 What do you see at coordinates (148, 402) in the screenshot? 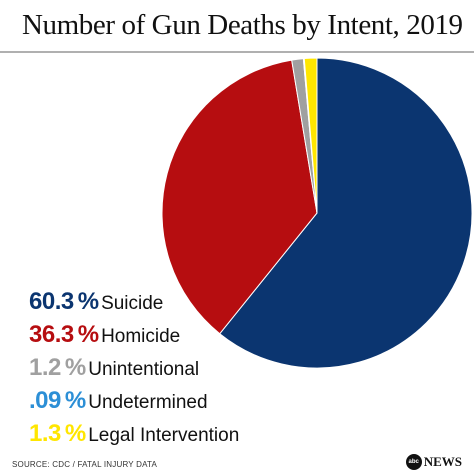
I see `legend-label: Undetermined` at bounding box center [148, 402].